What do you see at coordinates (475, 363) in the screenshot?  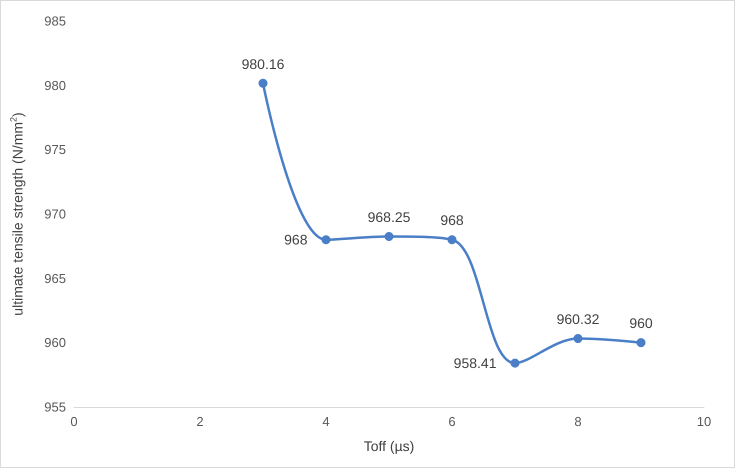 I see `data-label: 958.41` at bounding box center [475, 363].